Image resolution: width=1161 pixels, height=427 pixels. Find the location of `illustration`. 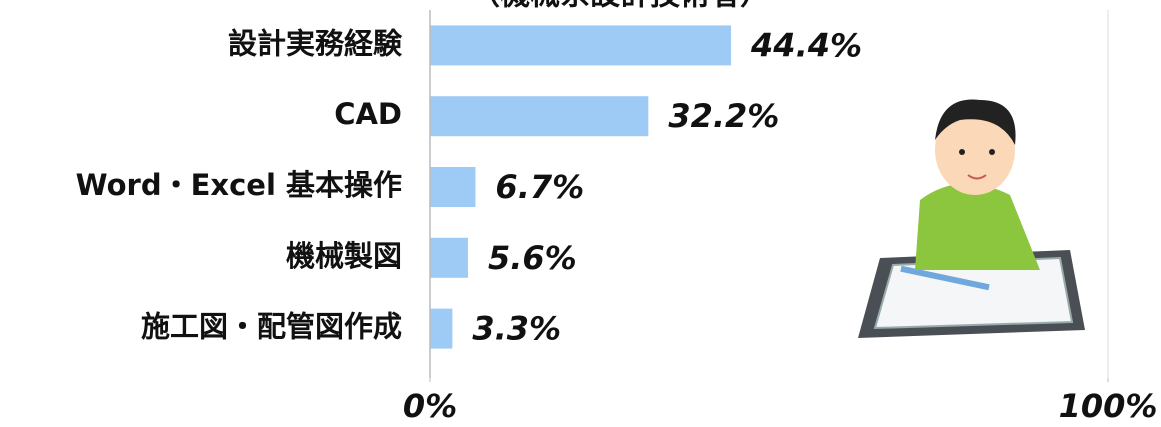

illustration is located at coordinates (971, 218).